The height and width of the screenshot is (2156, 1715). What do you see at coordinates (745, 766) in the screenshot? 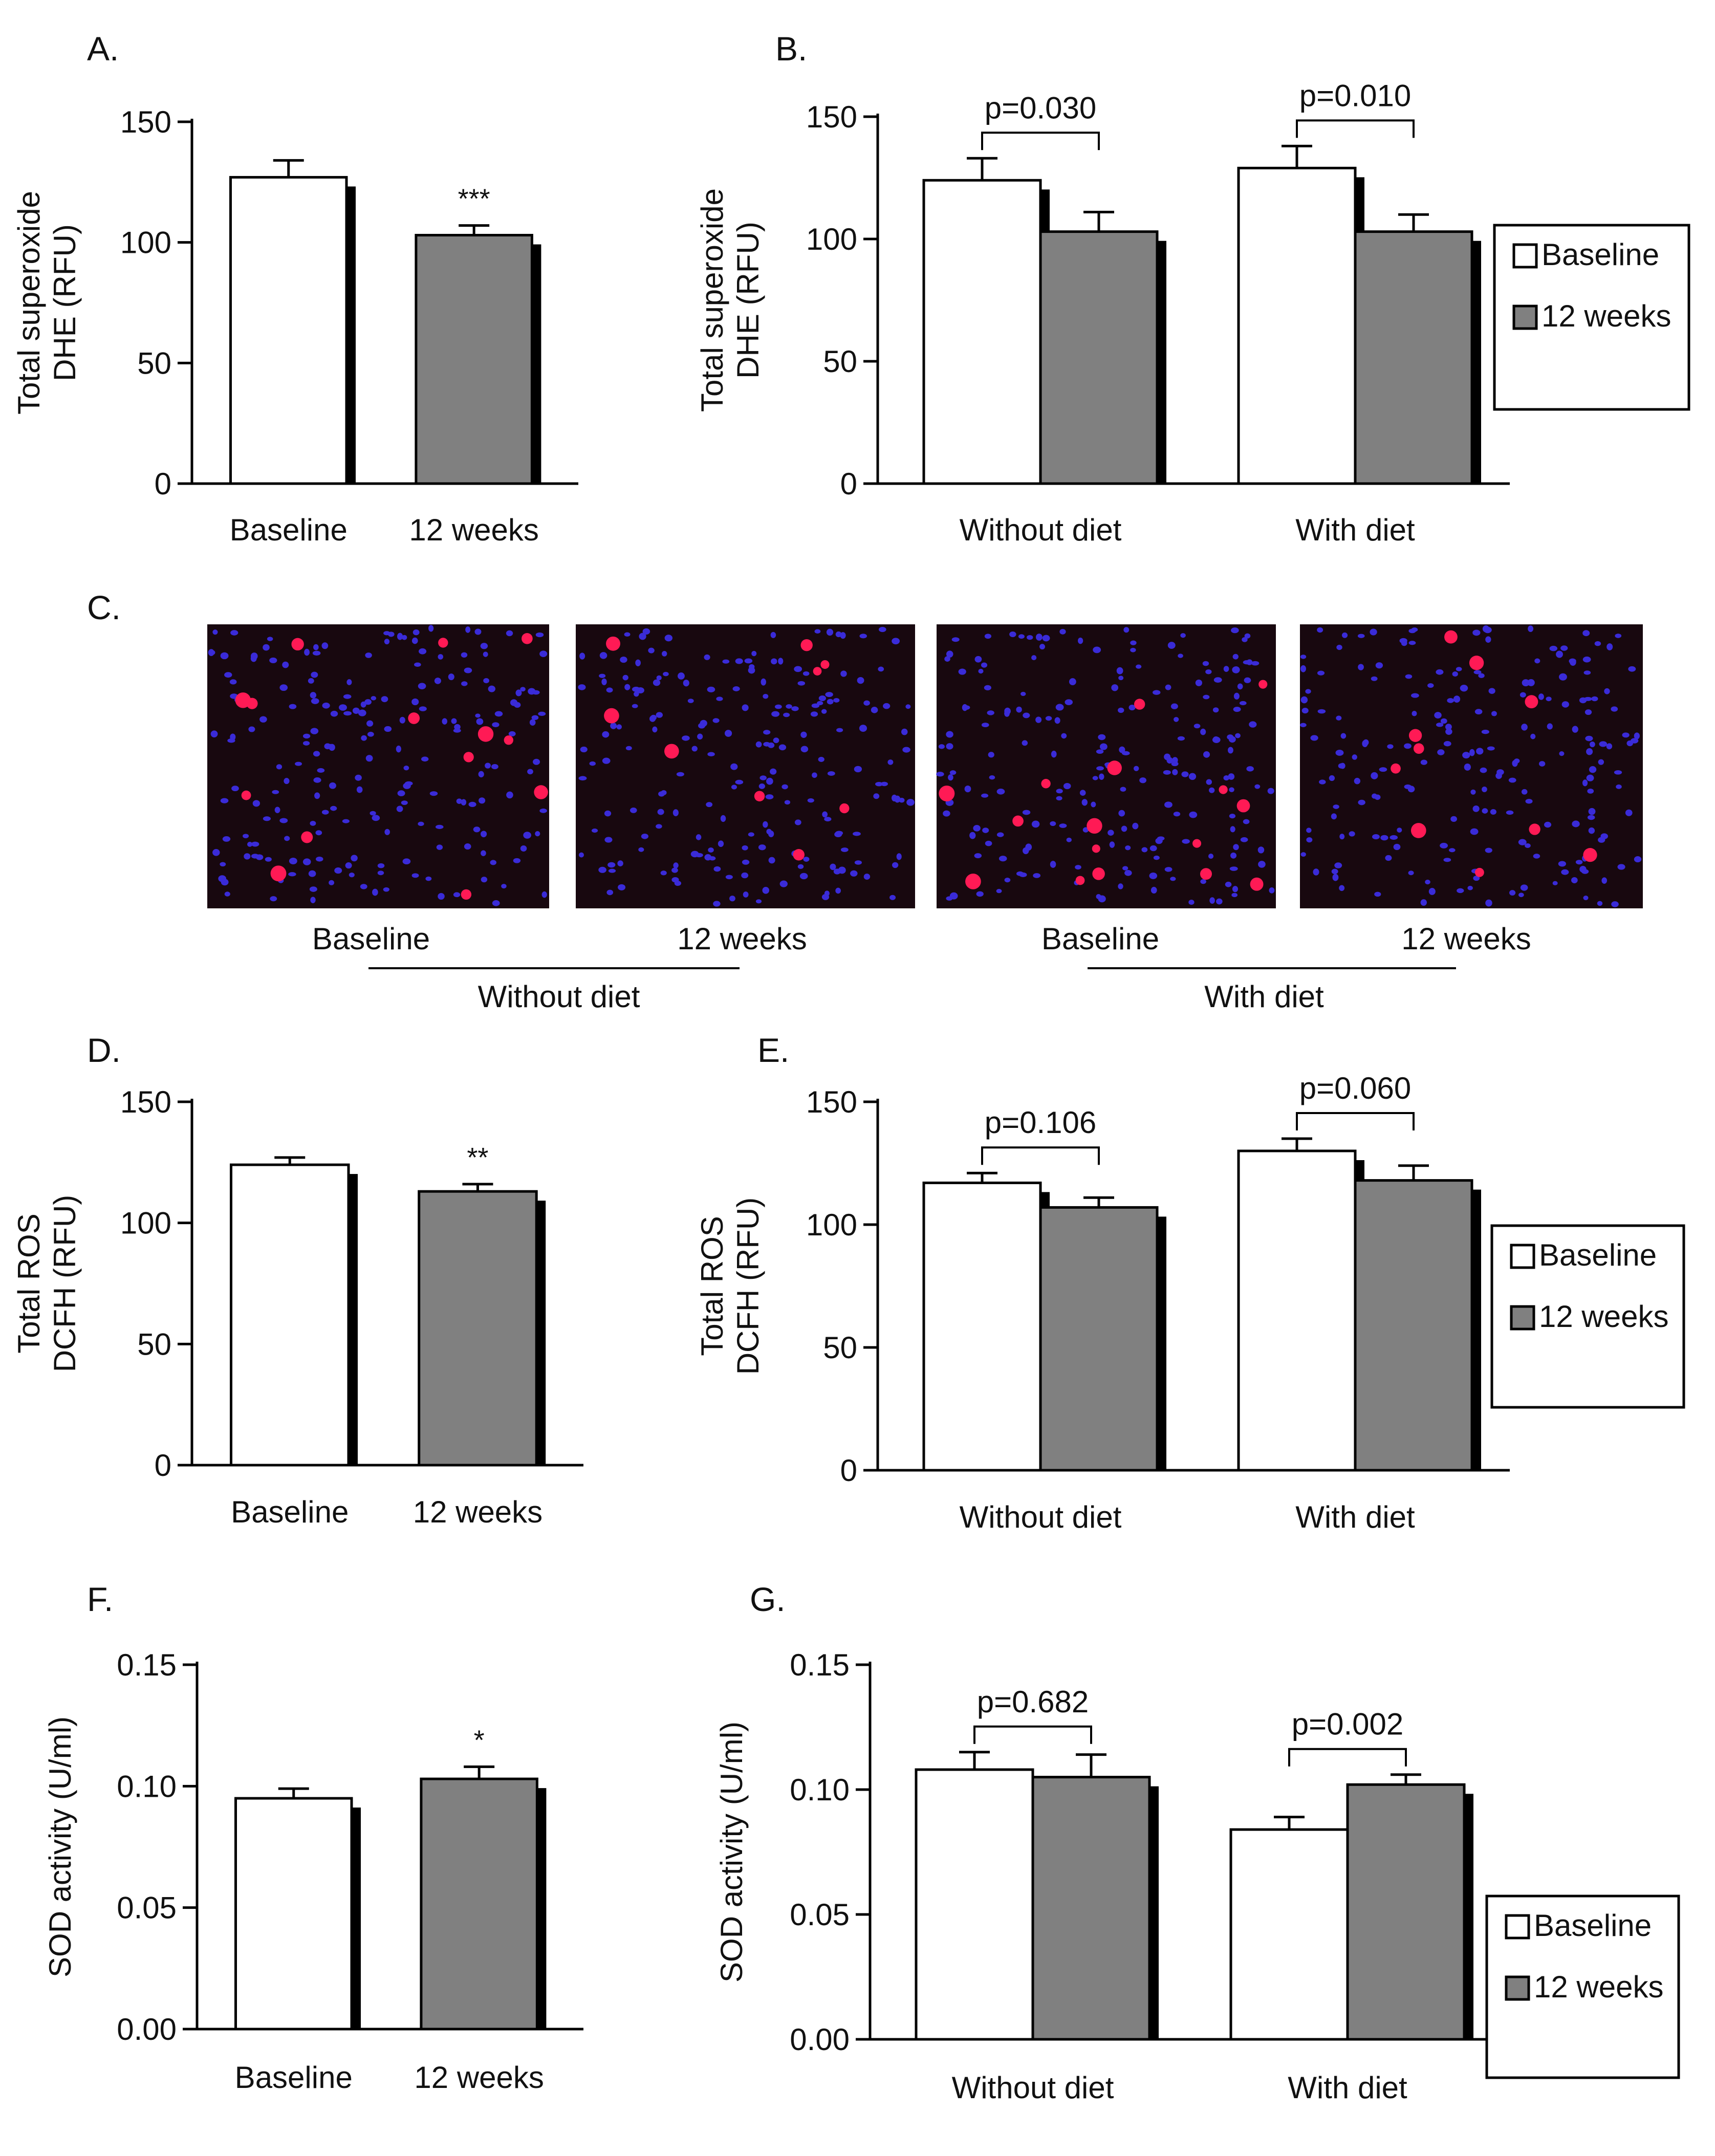
I see `micrograph-background` at bounding box center [745, 766].